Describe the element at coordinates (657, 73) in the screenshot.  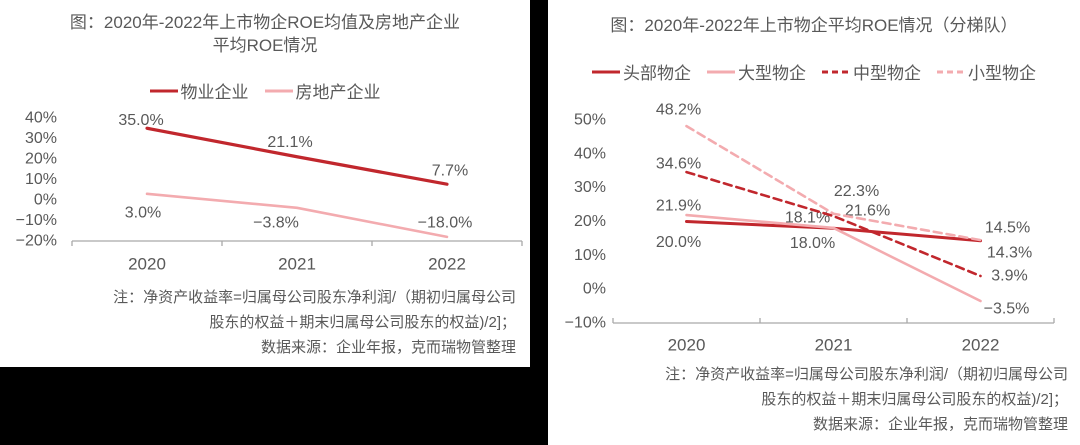
I see `legend-label-top-tier: 头部物企` at that location.